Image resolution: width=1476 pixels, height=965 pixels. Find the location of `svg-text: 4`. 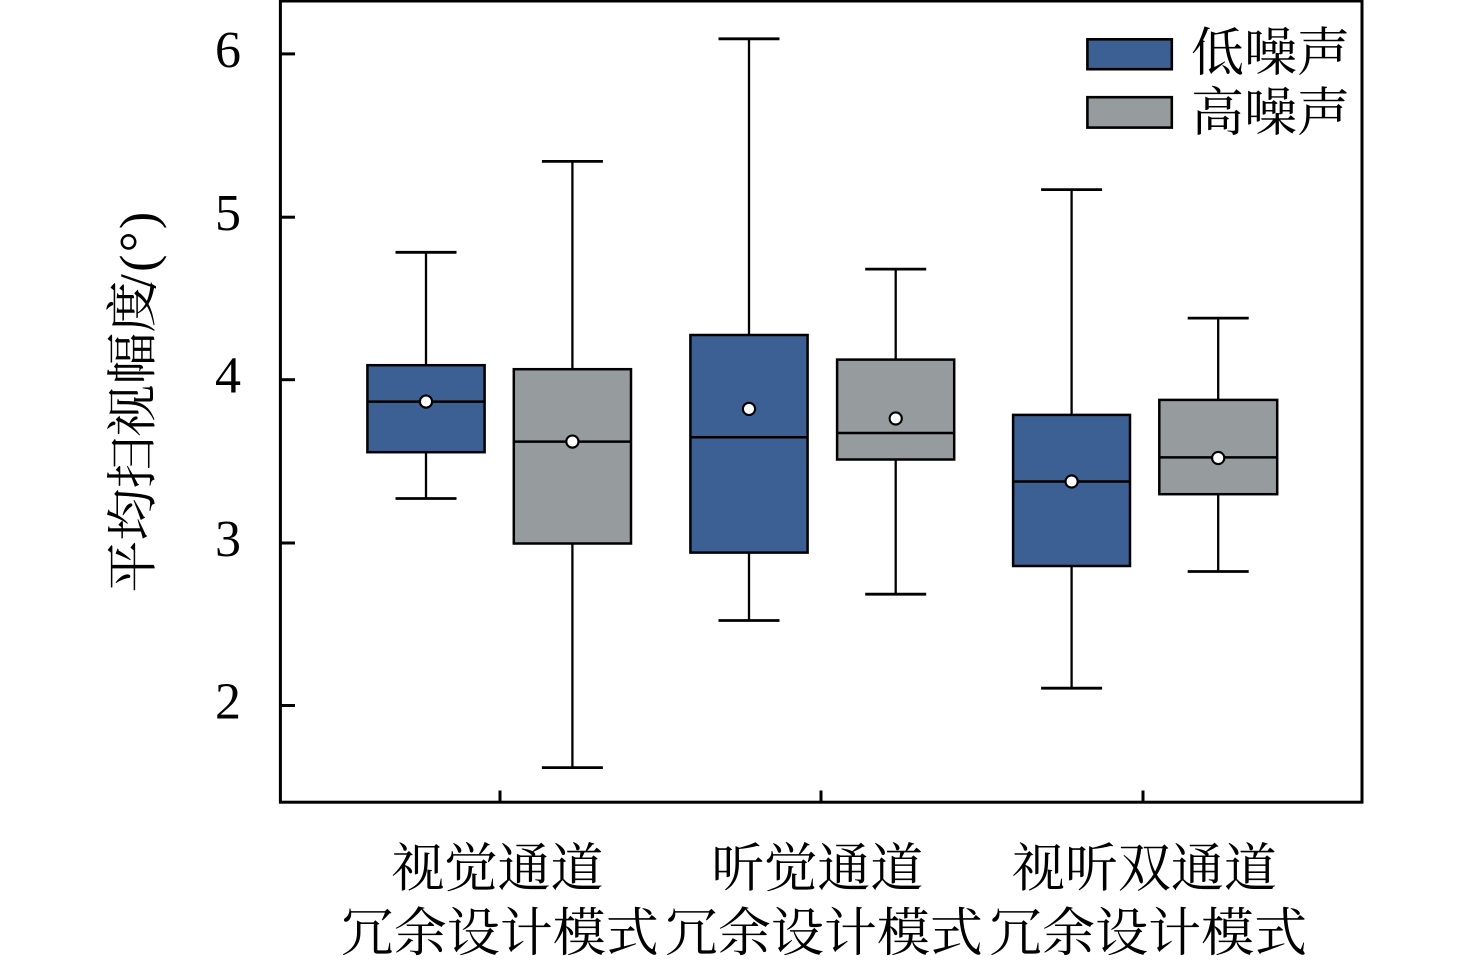

svg-text: 4 is located at coordinates (228, 376).